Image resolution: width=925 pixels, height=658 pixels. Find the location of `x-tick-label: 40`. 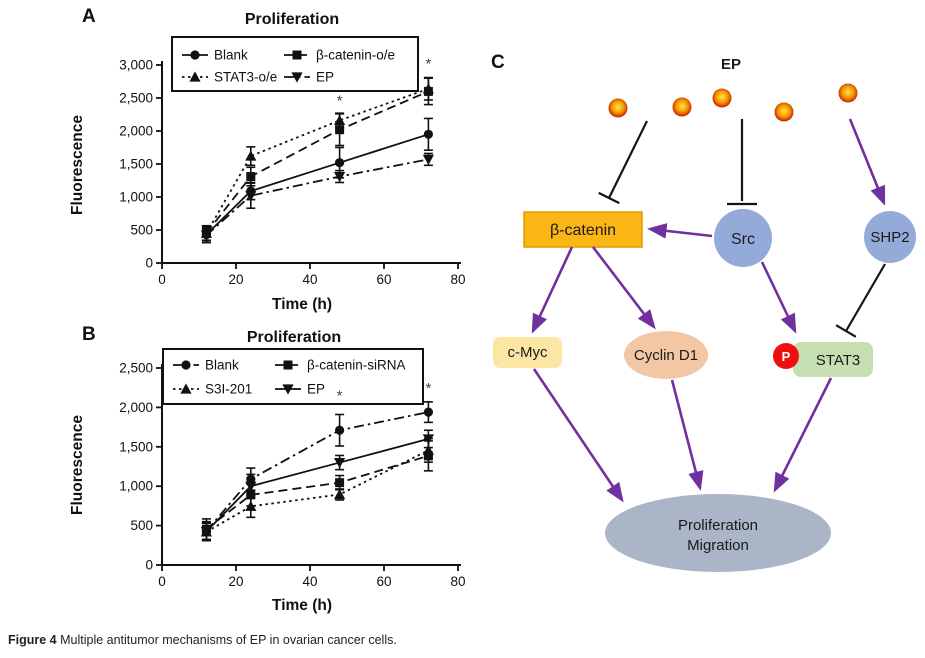

x-tick-label: 40 is located at coordinates (309, 279).